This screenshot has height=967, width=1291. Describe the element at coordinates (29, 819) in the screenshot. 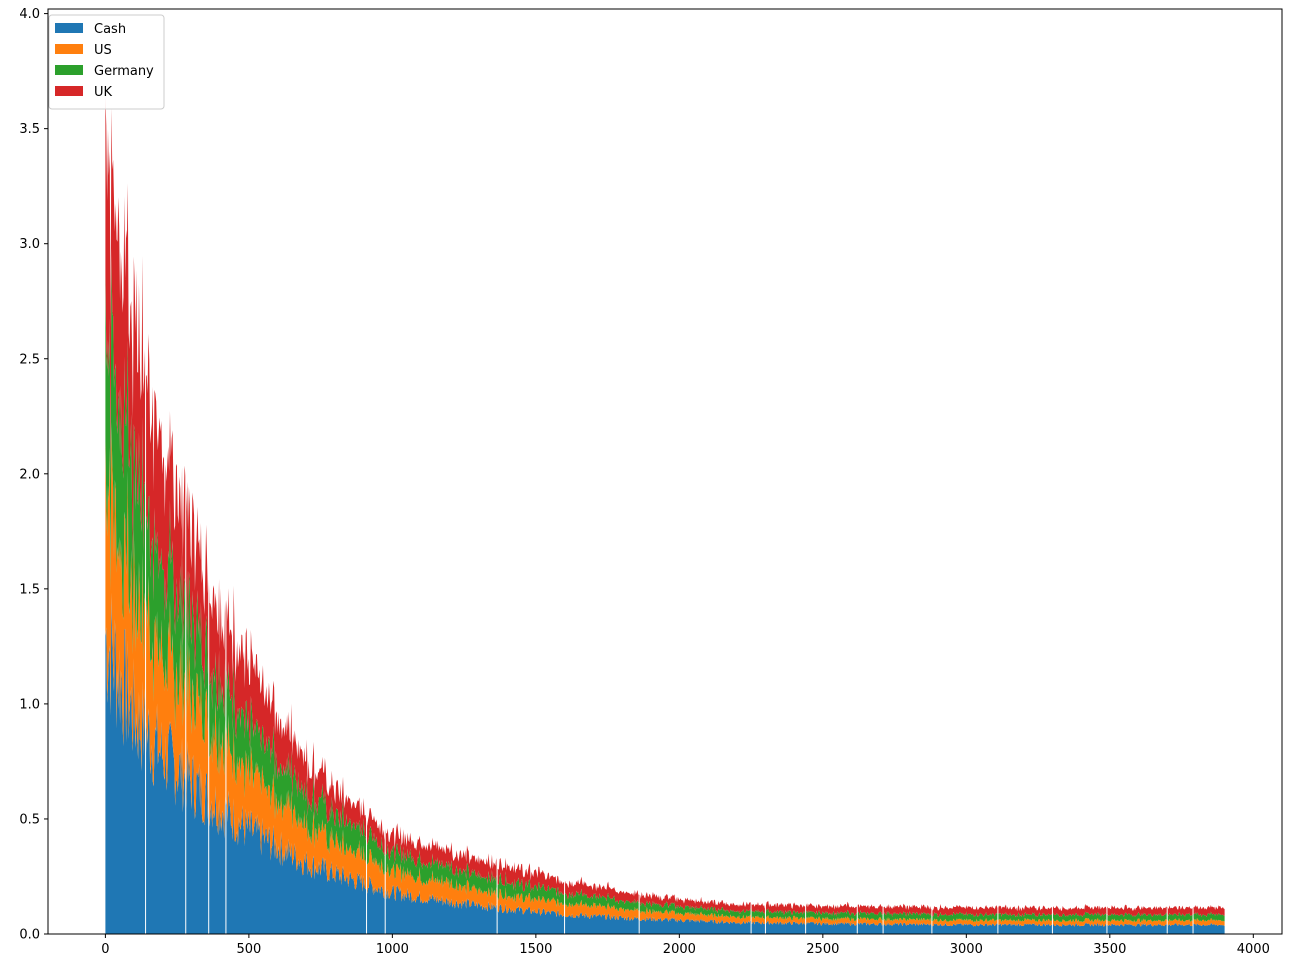

I see `y-tick-label: 0.5` at that location.